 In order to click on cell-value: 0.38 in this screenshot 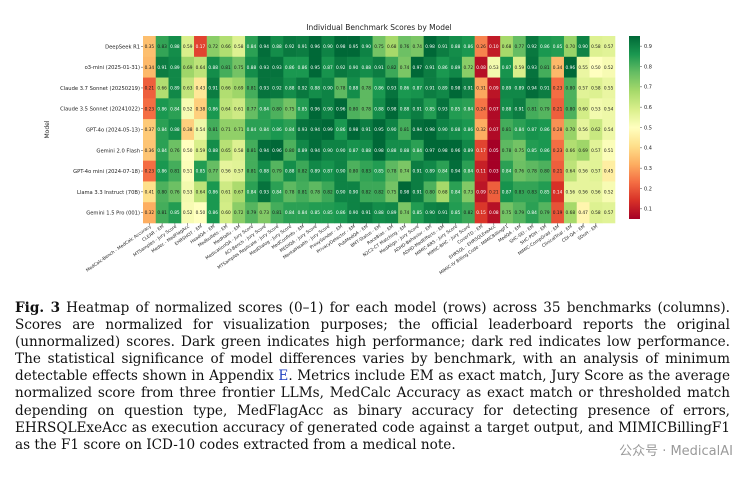, I will do `click(188, 130)`.